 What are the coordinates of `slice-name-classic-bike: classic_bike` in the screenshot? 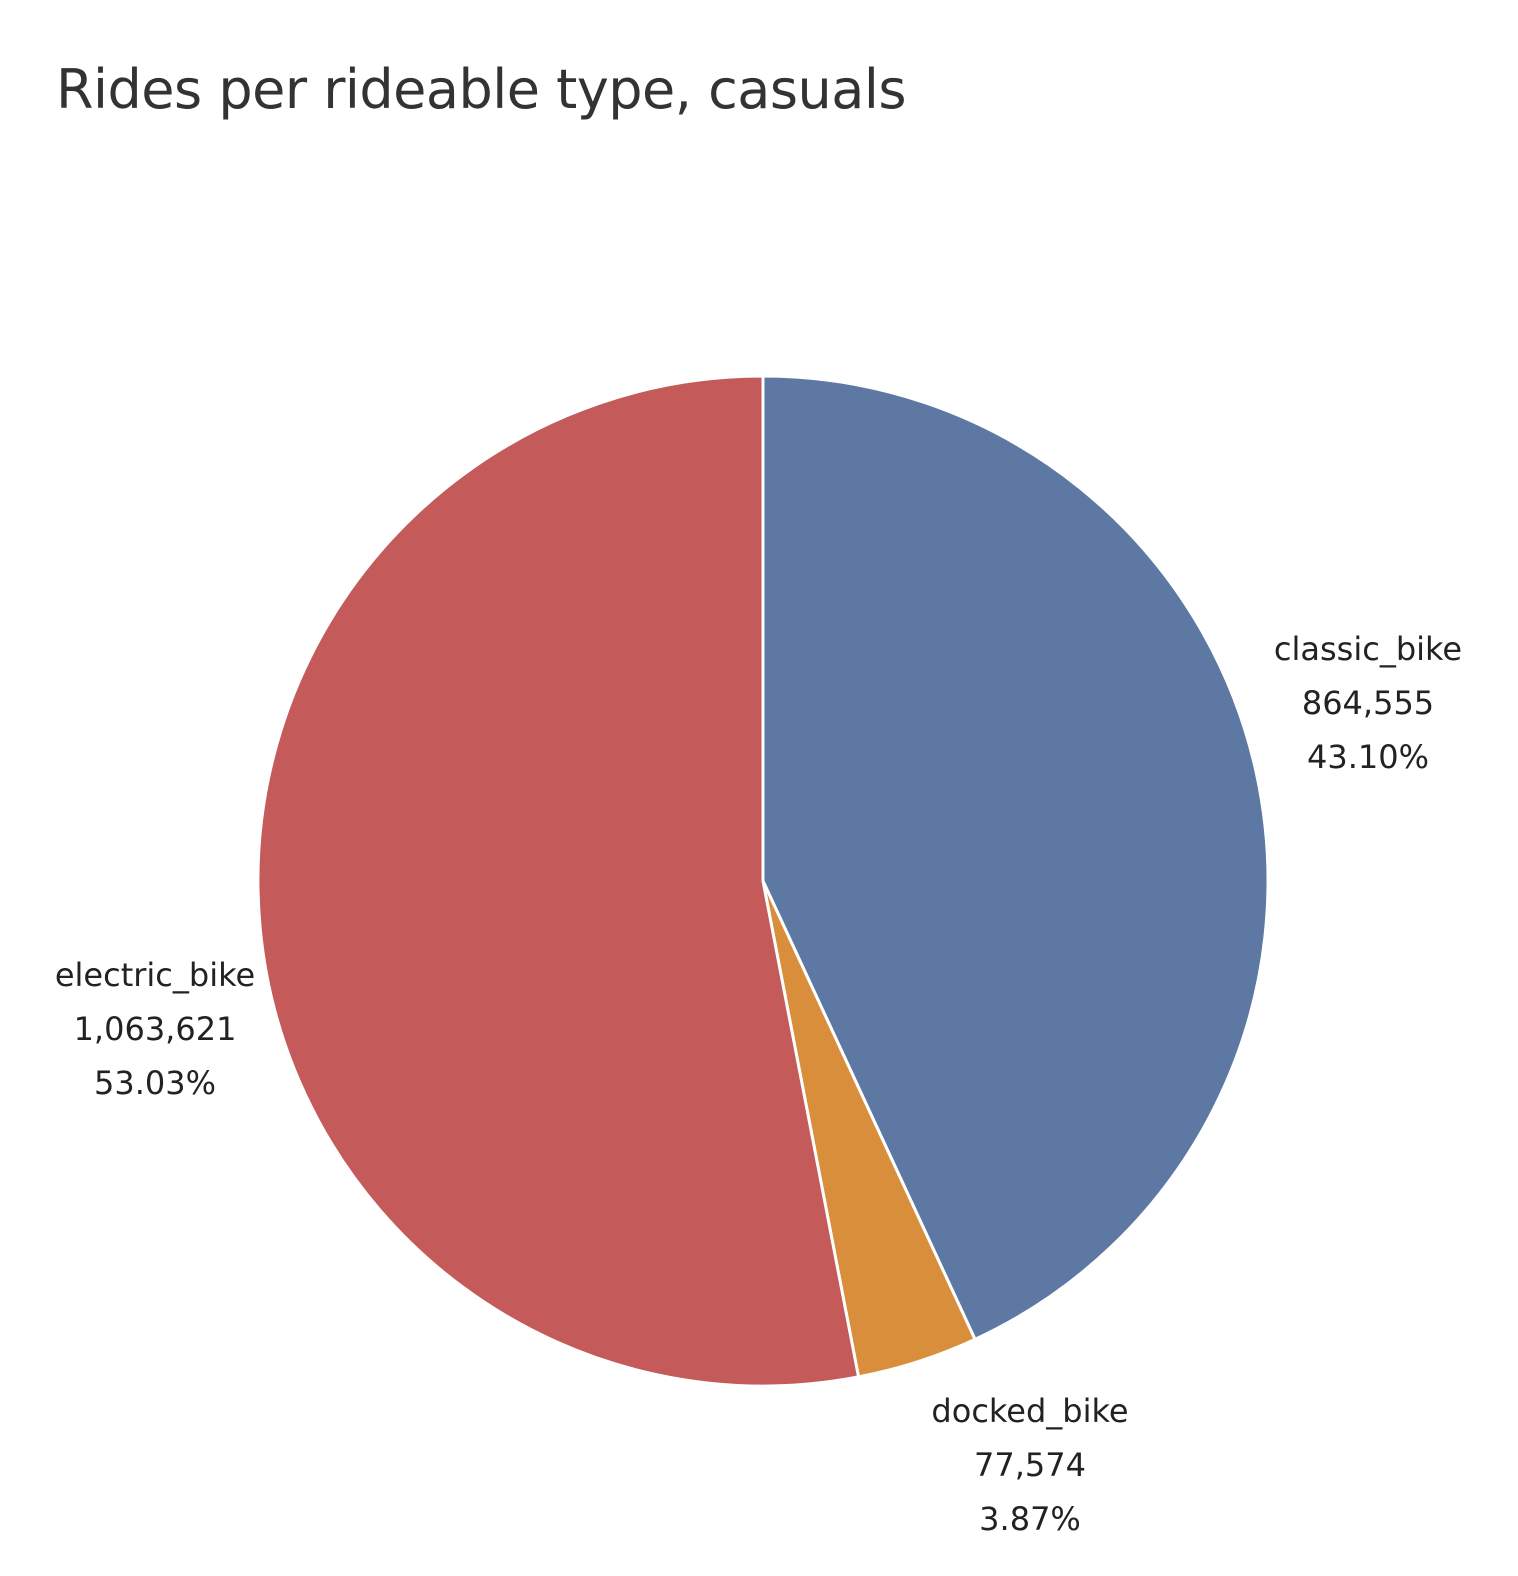 It's located at (1368, 649).